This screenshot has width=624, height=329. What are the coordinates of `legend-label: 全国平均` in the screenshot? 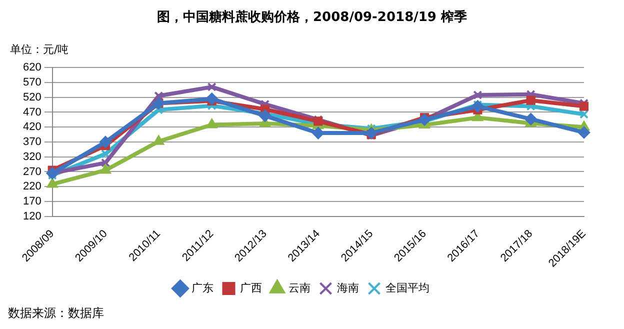 It's located at (407, 287).